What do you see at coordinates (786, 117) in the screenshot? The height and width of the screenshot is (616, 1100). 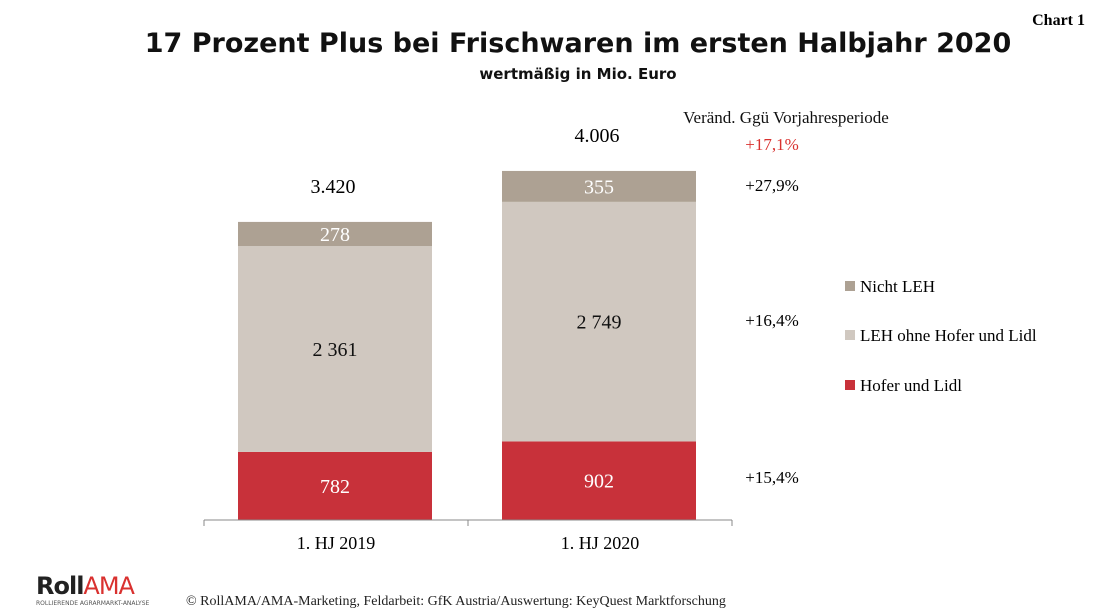 I see `change-header: Veränd. Ggü Vorjahresperiode` at bounding box center [786, 117].